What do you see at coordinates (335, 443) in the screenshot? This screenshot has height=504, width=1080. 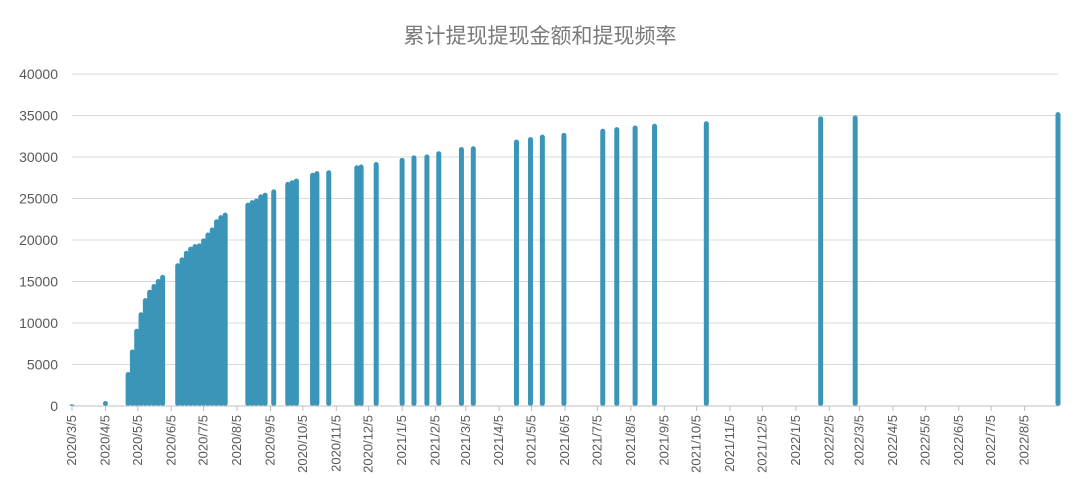 I see `x-tick-label: 2020/11/5` at bounding box center [335, 443].